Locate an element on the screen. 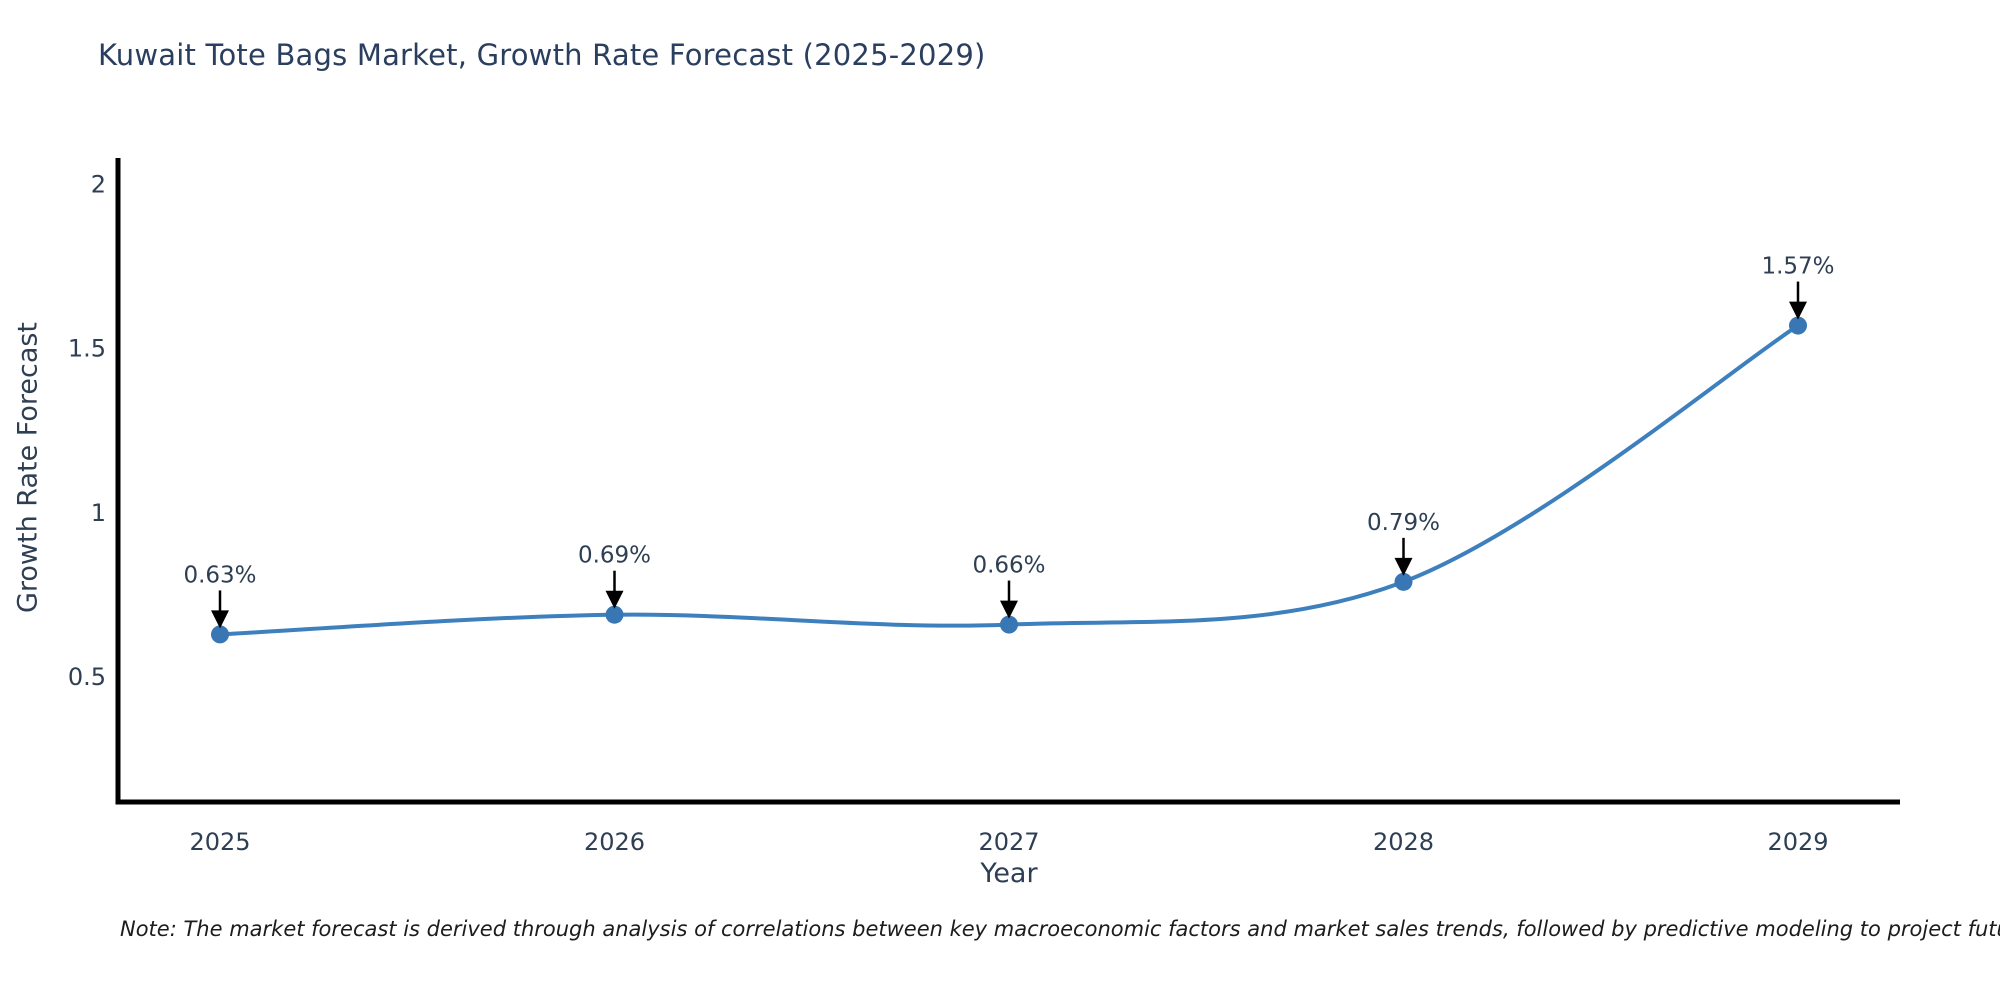 The image size is (2000, 1000). y-tick-label: 0.5 is located at coordinates (87, 677).